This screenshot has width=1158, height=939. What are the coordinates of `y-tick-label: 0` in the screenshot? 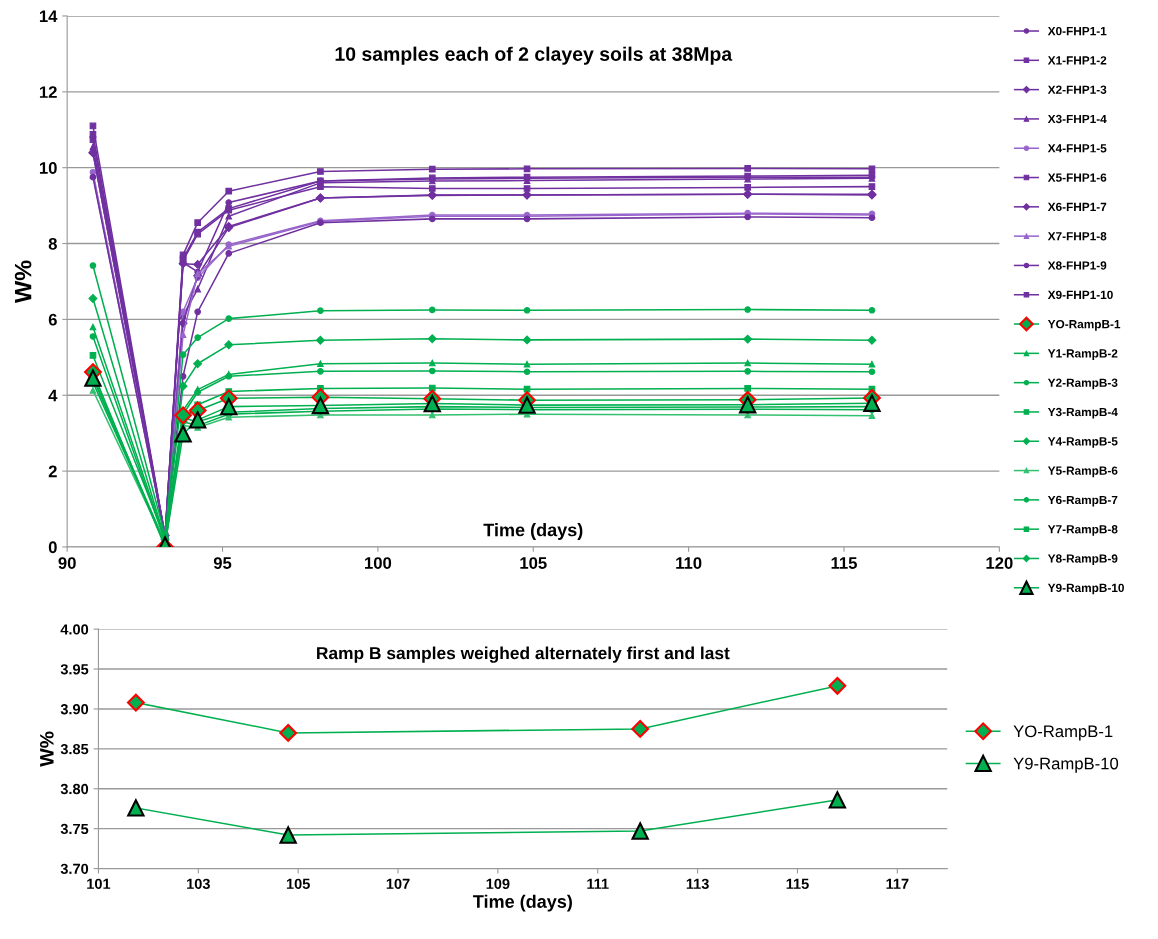 It's located at (52, 547).